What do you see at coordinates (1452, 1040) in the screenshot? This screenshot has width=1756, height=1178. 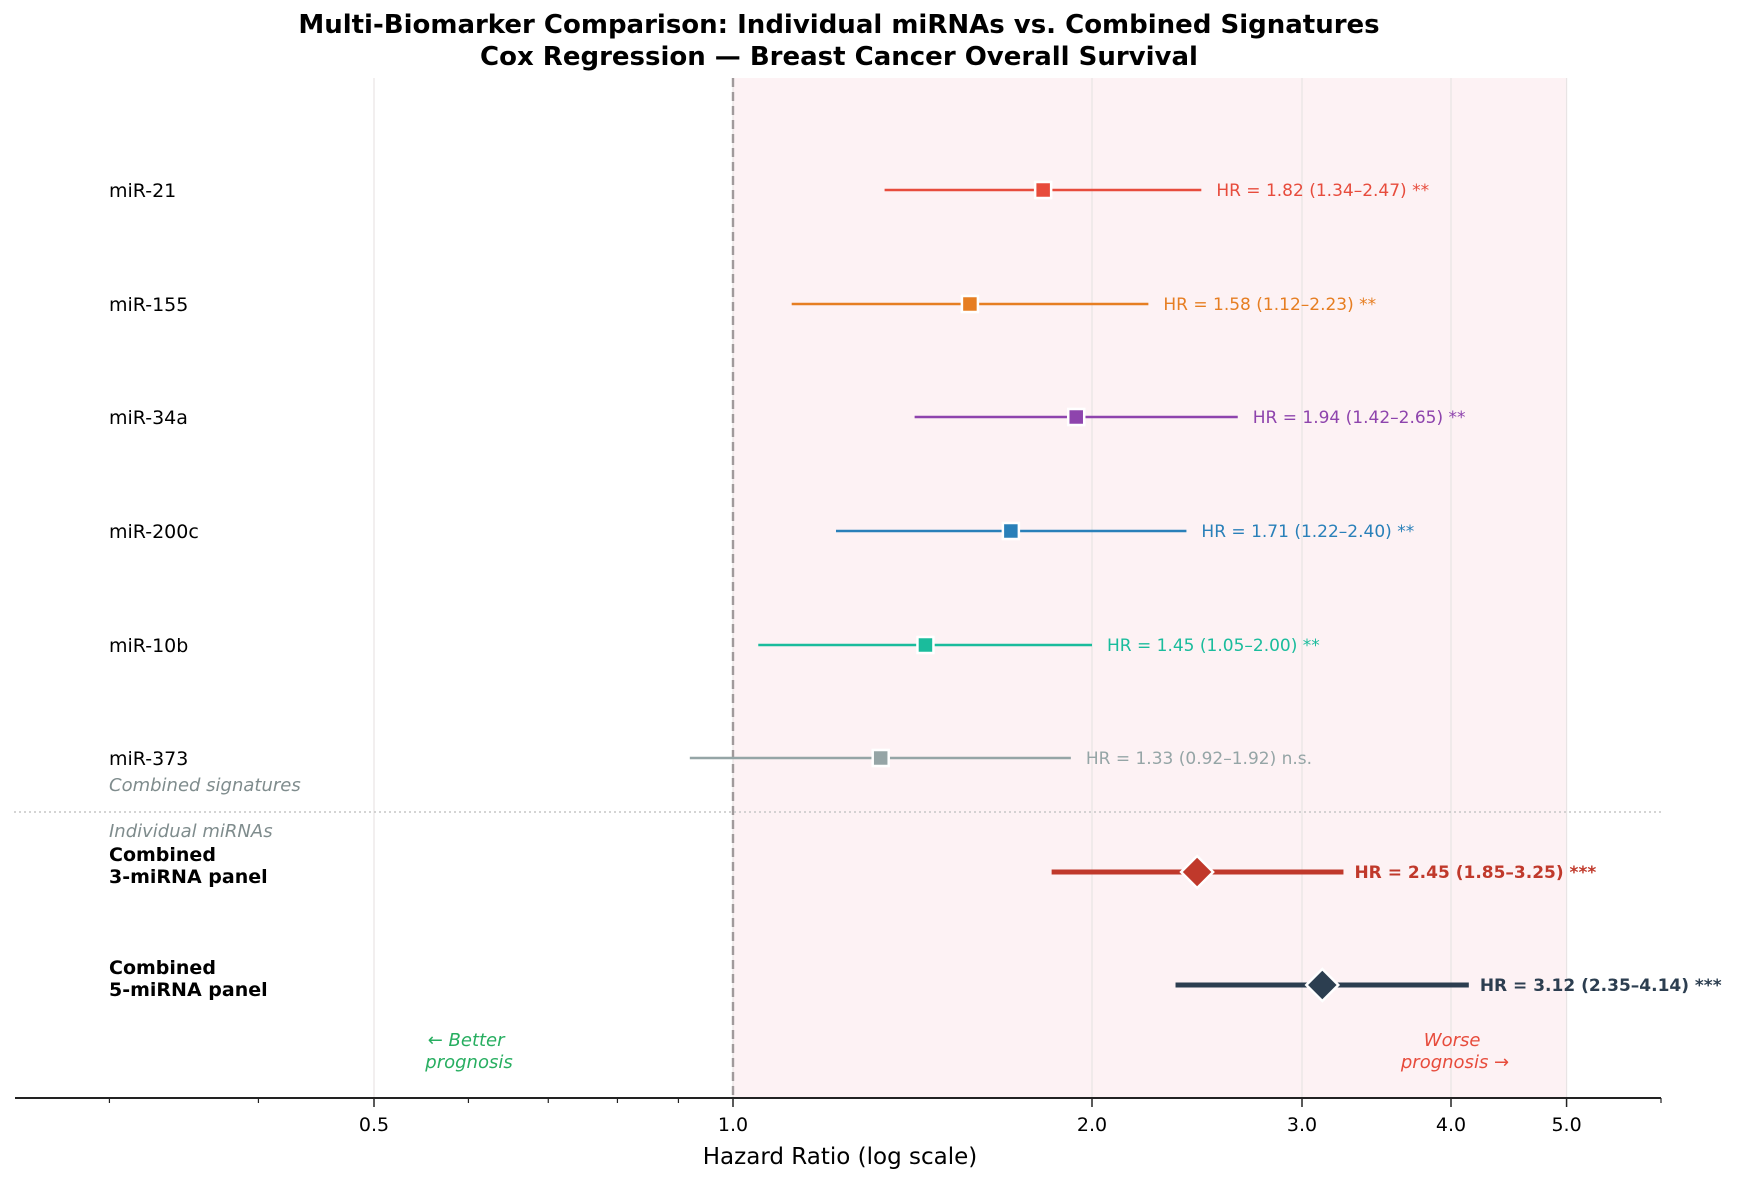 I see `worse-prognosis-line1: Worse` at bounding box center [1452, 1040].